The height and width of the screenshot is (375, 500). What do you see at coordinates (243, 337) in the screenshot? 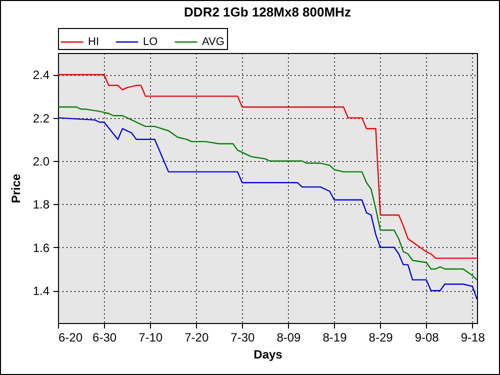
I see `x-tick-label: 7-30` at bounding box center [243, 337].